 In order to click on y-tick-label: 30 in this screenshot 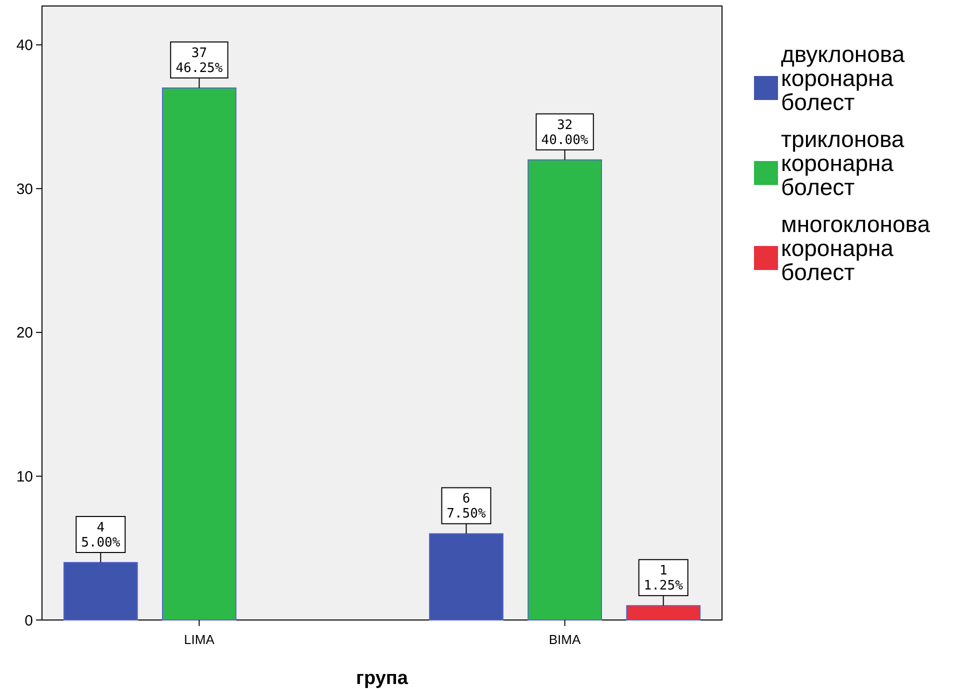, I will do `click(24, 189)`.